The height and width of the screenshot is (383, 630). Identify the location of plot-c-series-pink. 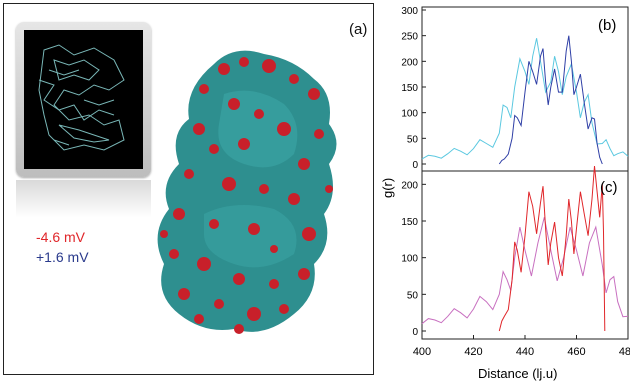
(525, 271).